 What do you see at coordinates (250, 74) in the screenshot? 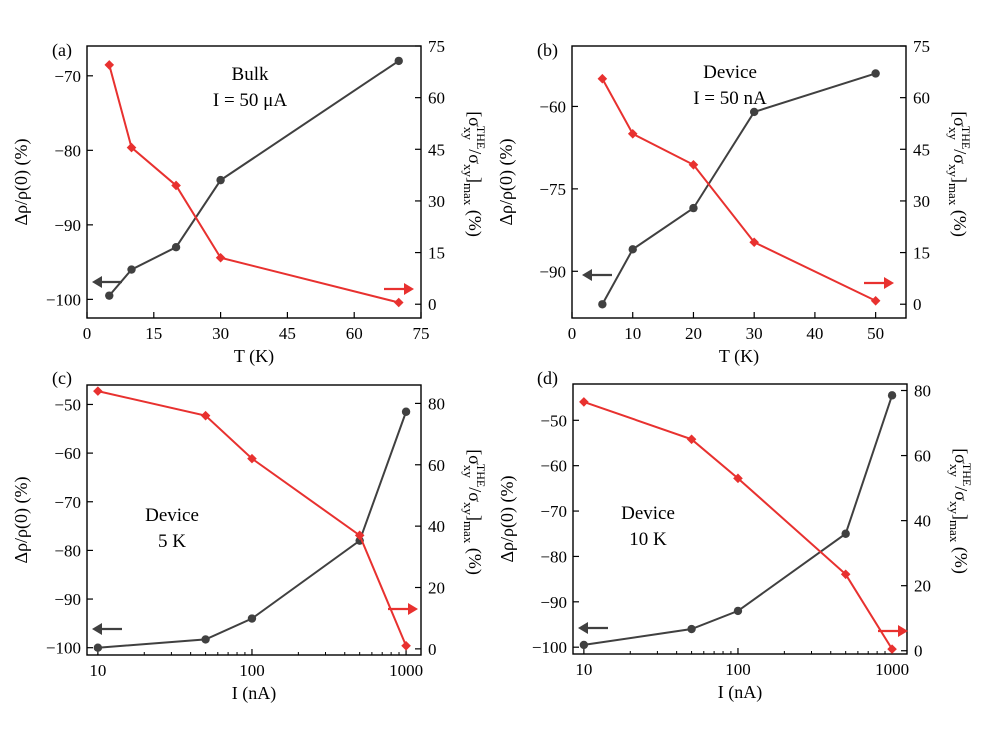
I see `panel-annotation-line: Bulk` at bounding box center [250, 74].